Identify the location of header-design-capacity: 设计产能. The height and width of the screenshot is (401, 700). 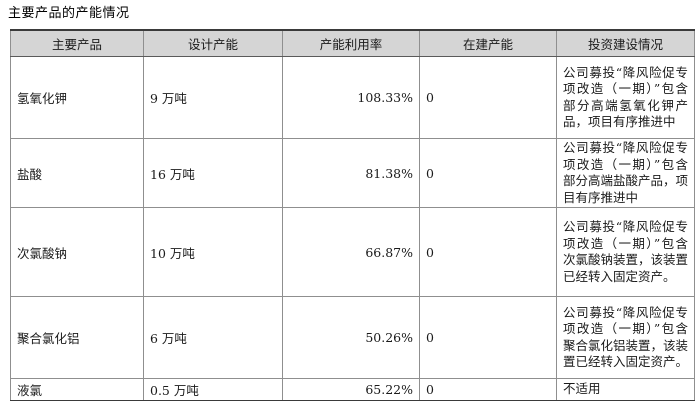
(213, 43).